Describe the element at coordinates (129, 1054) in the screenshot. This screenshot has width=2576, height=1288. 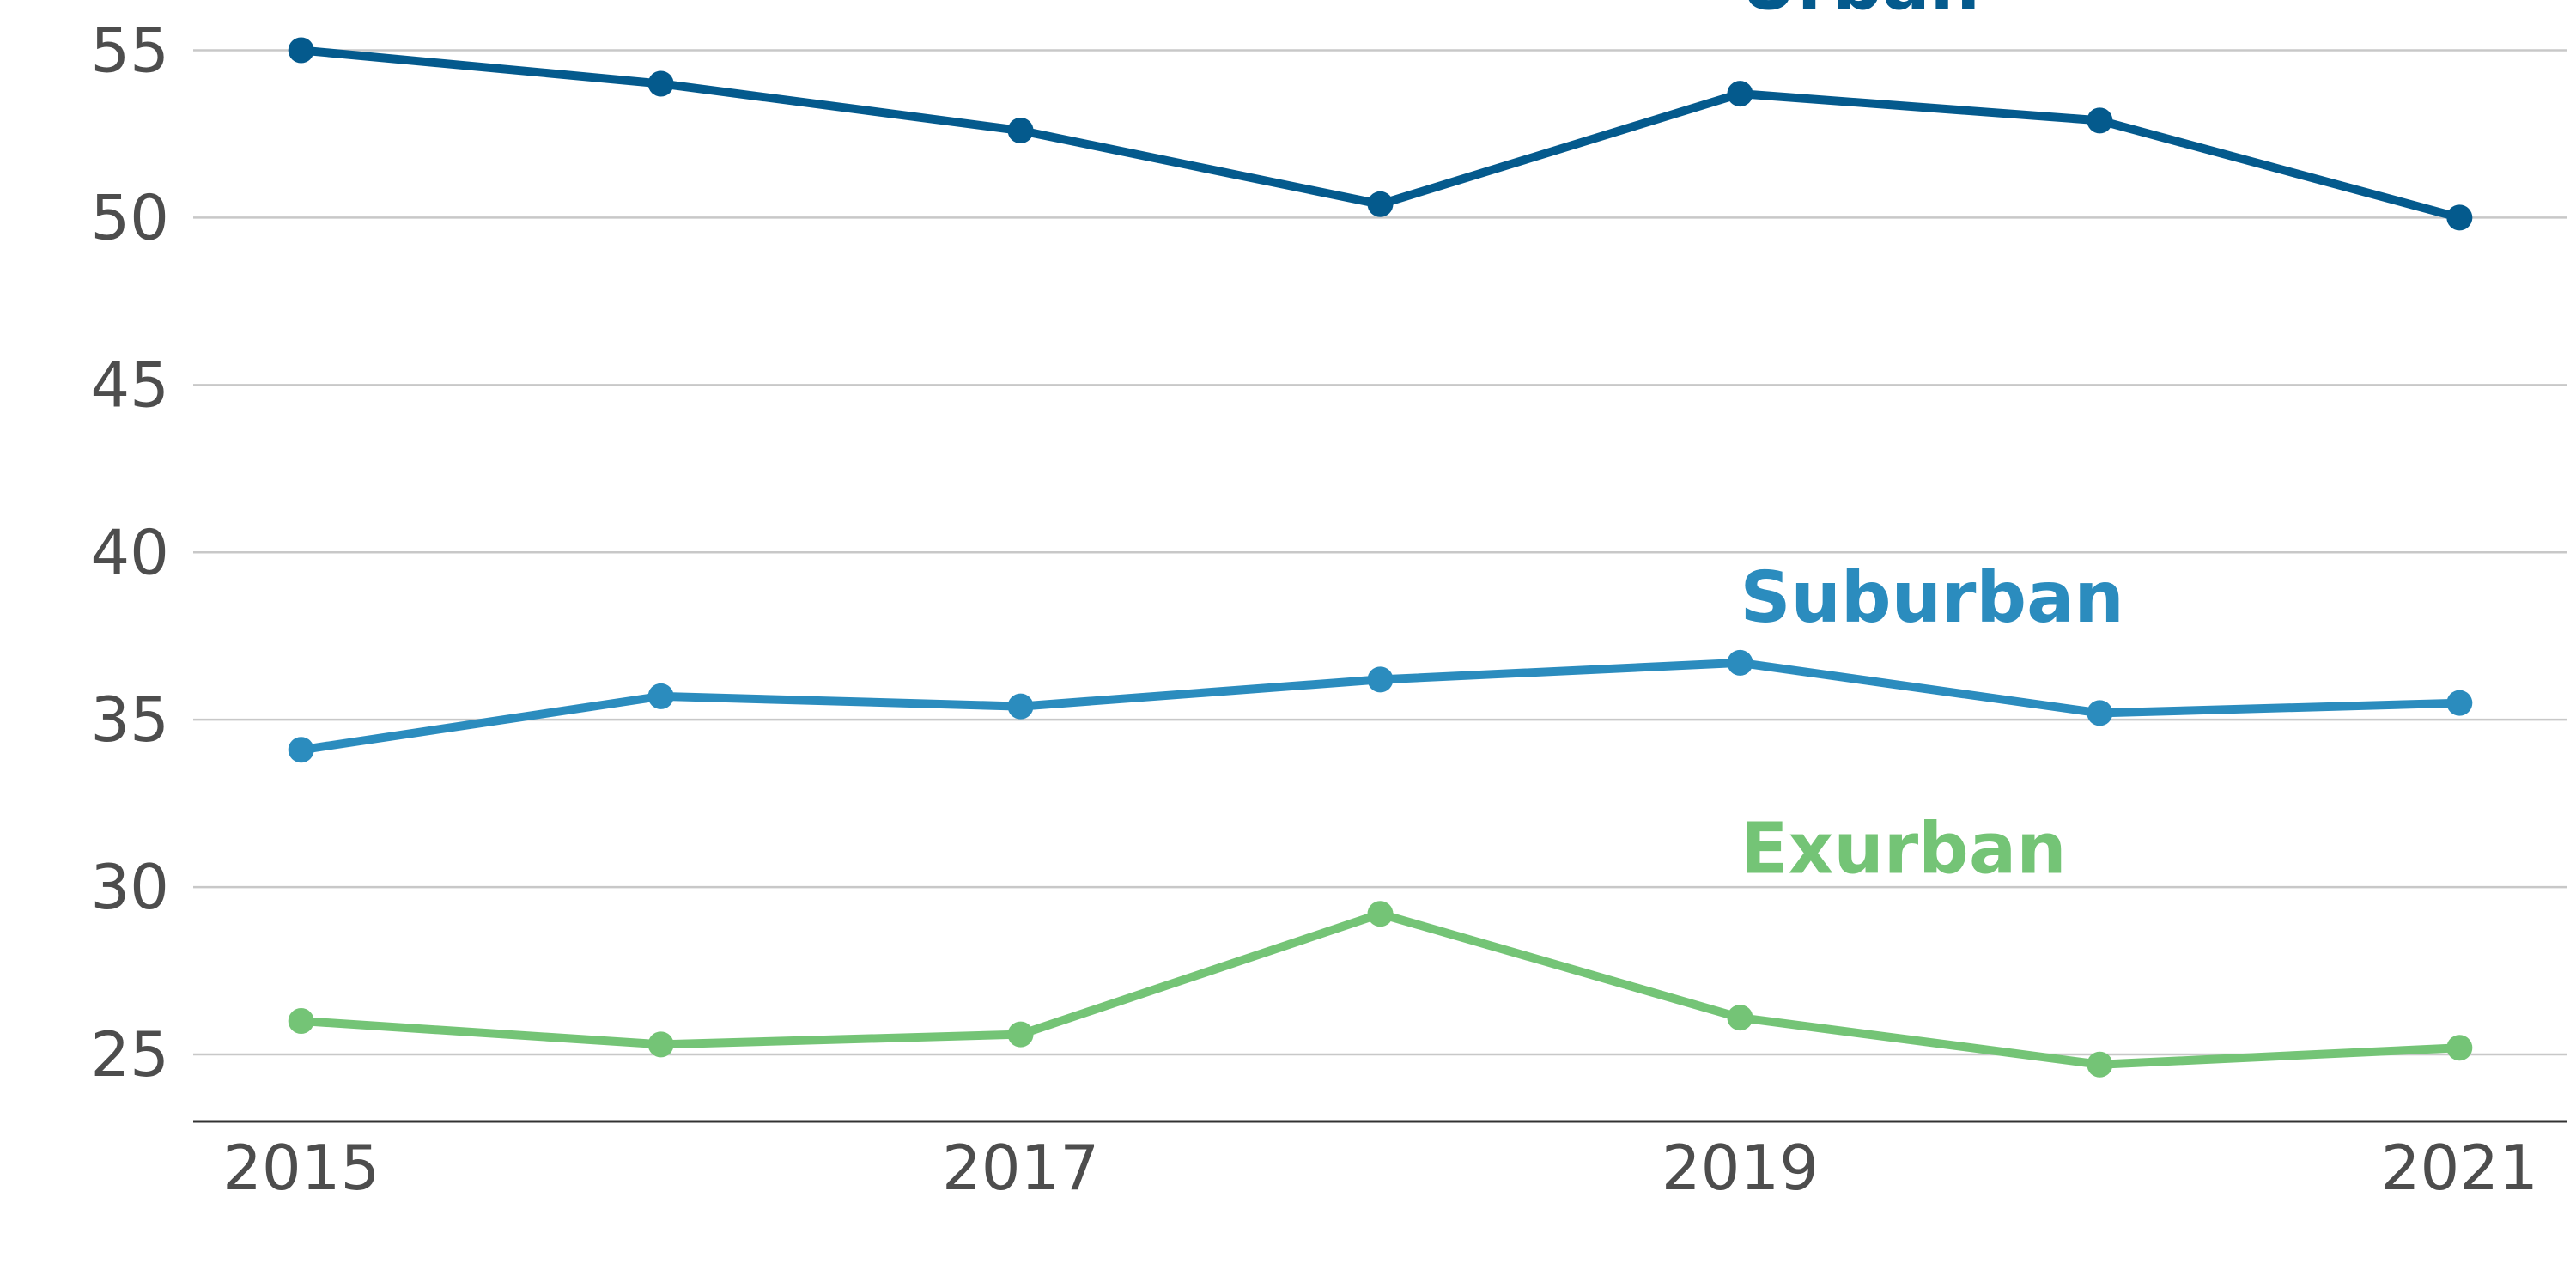
I see `y-tick-label: 25` at that location.